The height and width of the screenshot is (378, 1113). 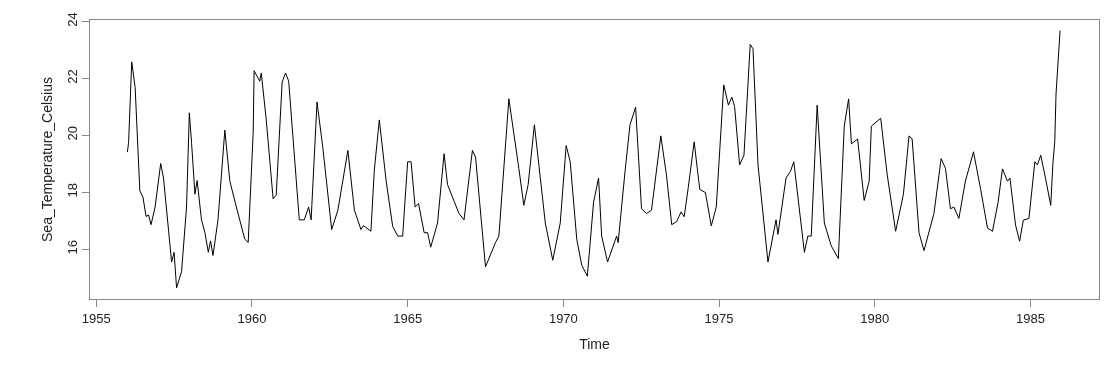 I want to click on x-tick-label: 1980, so click(x=875, y=318).